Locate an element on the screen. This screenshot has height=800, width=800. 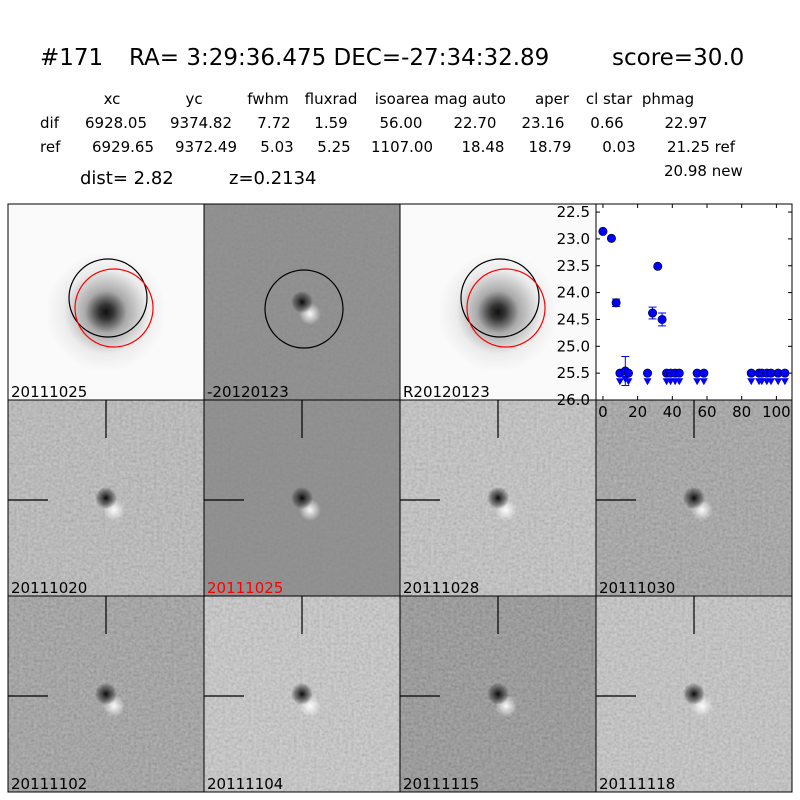
table-cell: 1.59 is located at coordinates (330, 123).